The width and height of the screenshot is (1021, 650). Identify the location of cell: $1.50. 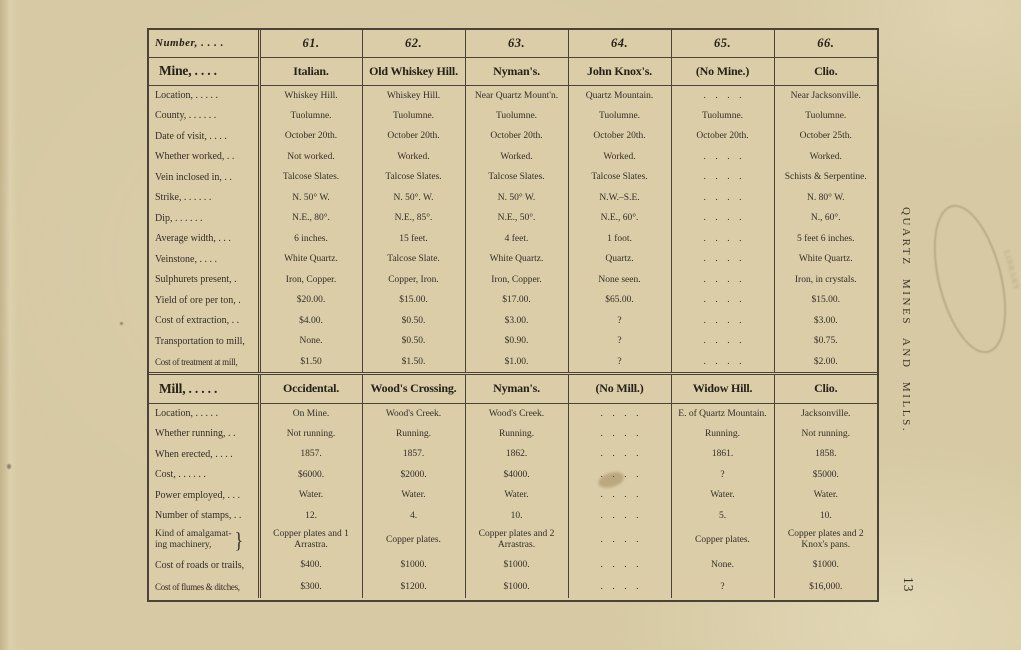
(309, 361).